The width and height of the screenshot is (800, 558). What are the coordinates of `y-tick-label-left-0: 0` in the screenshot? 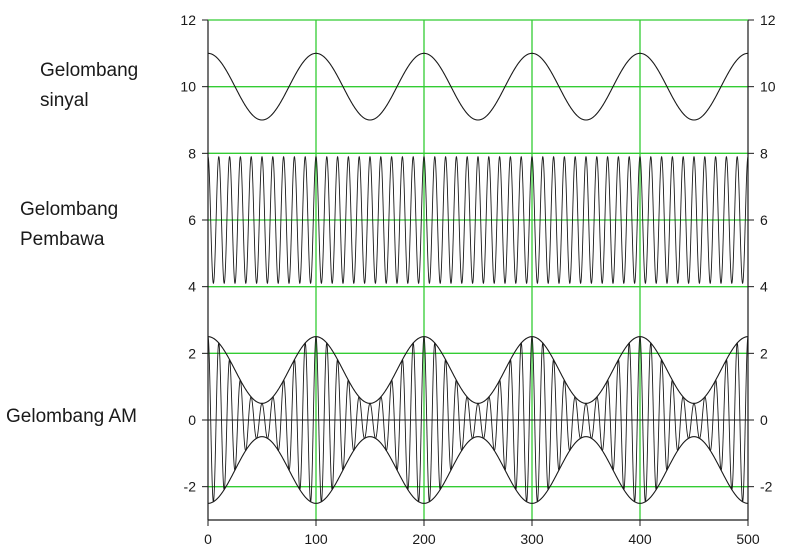 It's located at (192, 420).